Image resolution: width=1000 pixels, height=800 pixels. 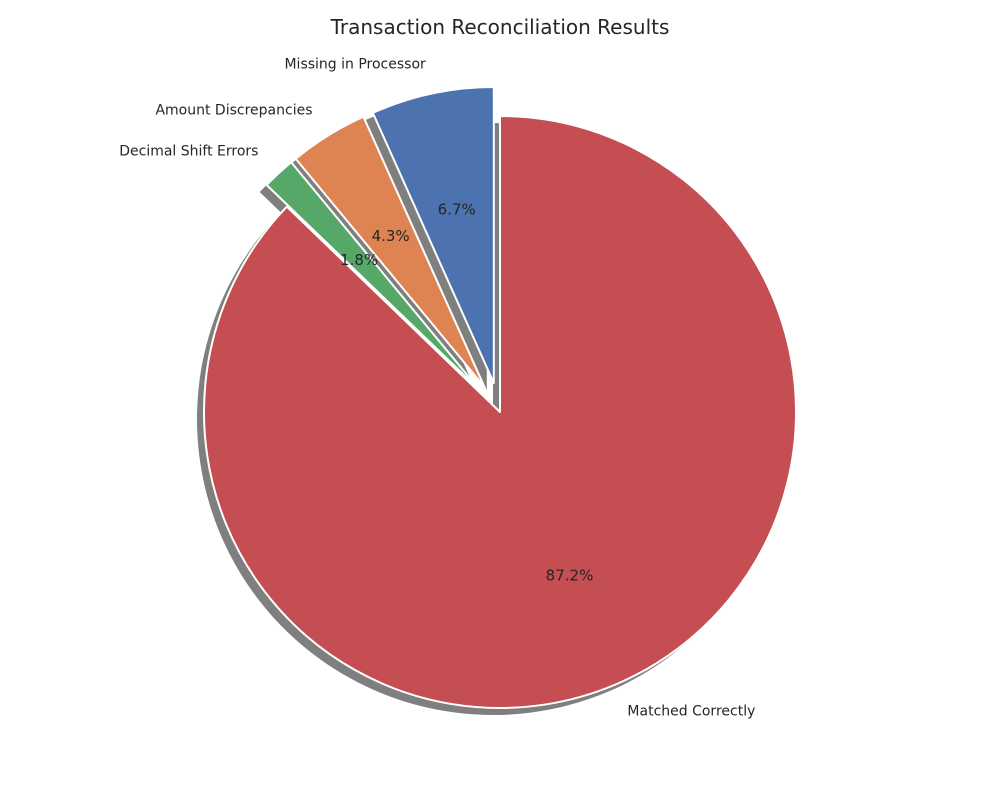 I want to click on slice-amount-discrepancies, so click(x=390, y=251).